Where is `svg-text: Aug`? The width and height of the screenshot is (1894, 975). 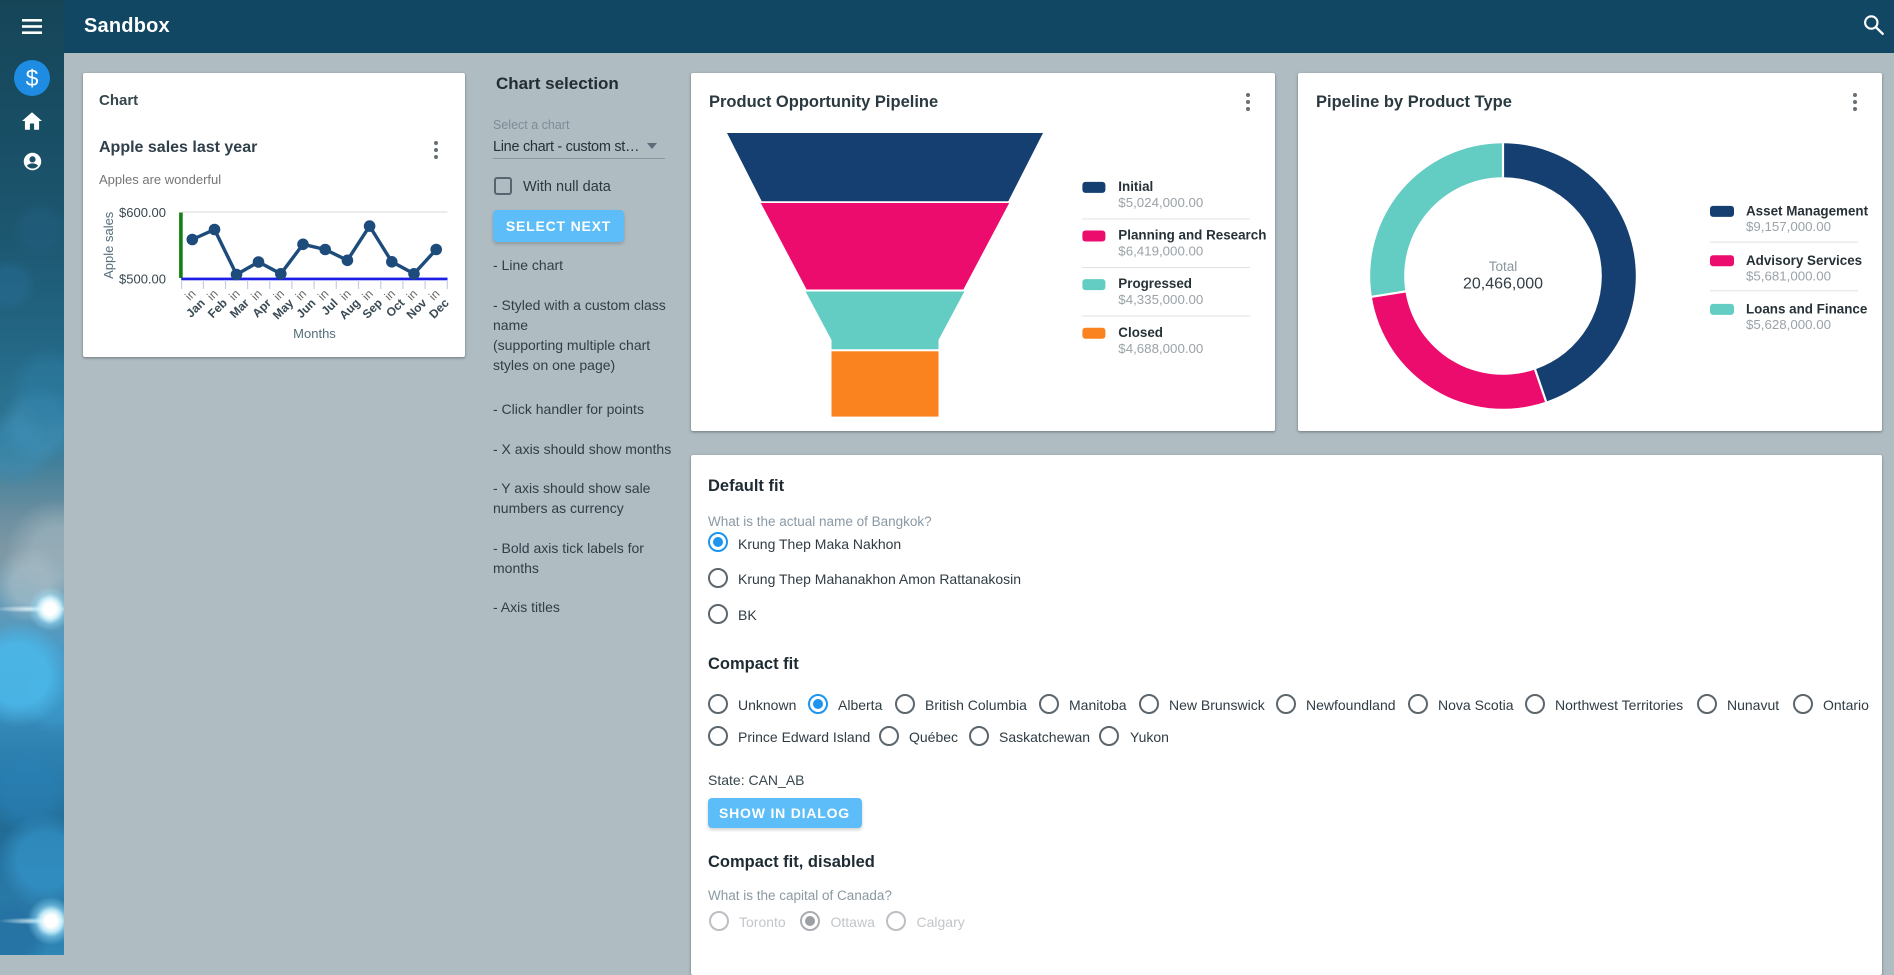
svg-text: Aug is located at coordinates (349, 309).